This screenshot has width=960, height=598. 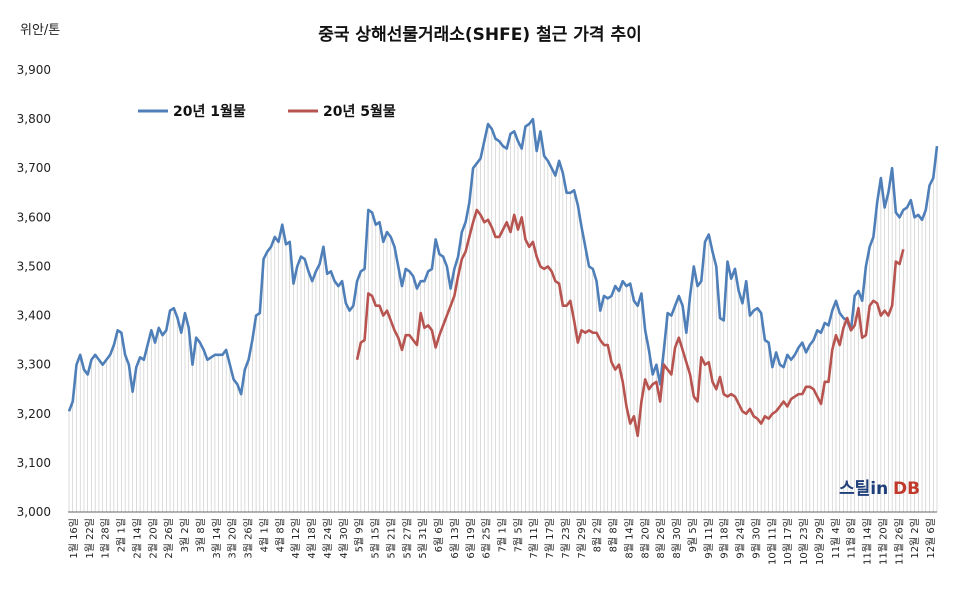 What do you see at coordinates (804, 541) in the screenshot?
I see `x-tick-label: 10월 23일` at bounding box center [804, 541].